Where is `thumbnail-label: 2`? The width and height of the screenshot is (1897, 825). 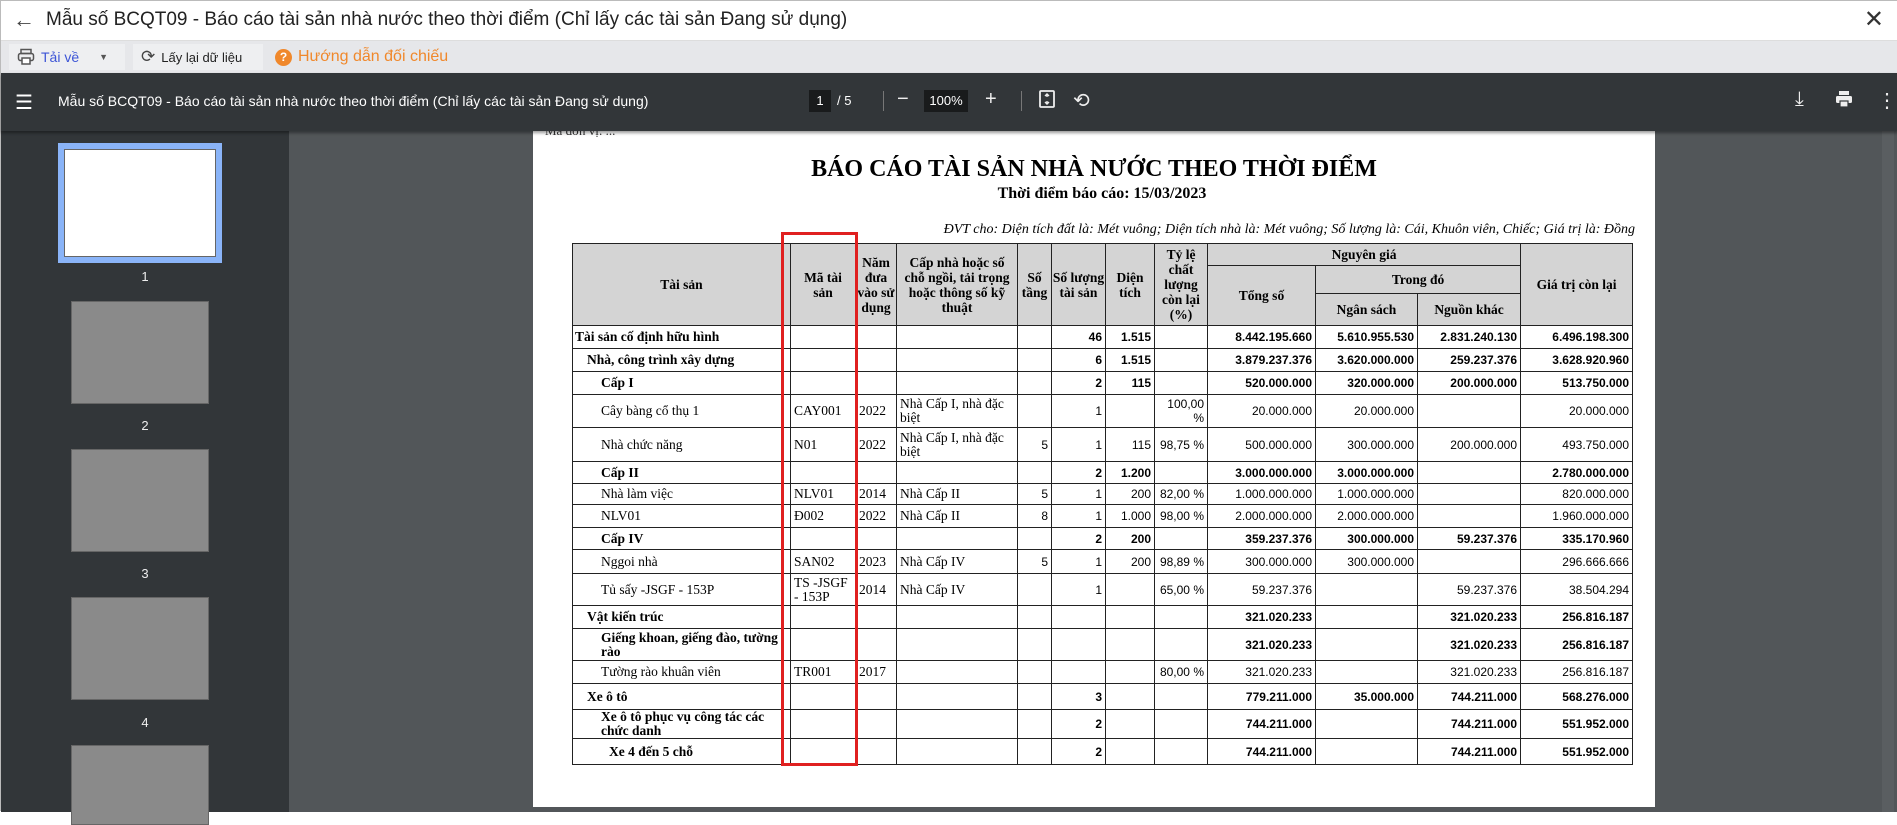
thumbnail-label: 2 is located at coordinates (145, 425).